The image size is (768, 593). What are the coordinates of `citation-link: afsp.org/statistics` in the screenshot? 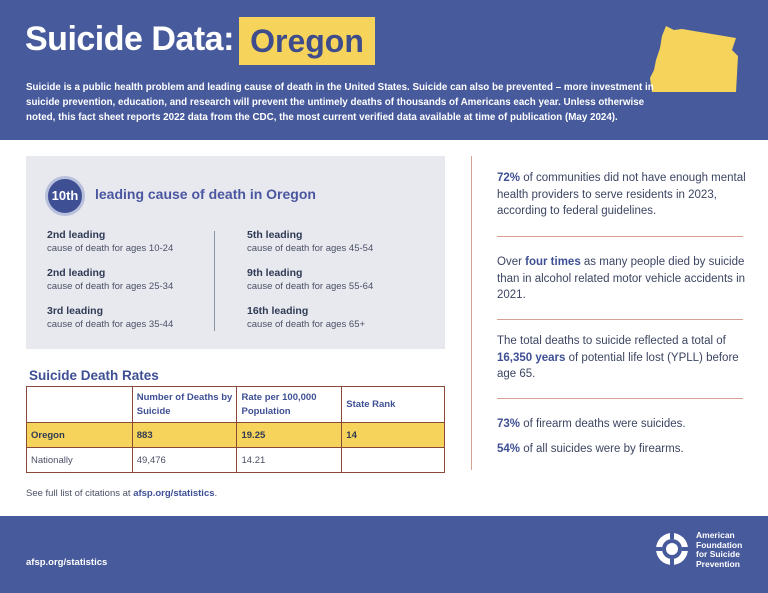 It's located at (174, 493).